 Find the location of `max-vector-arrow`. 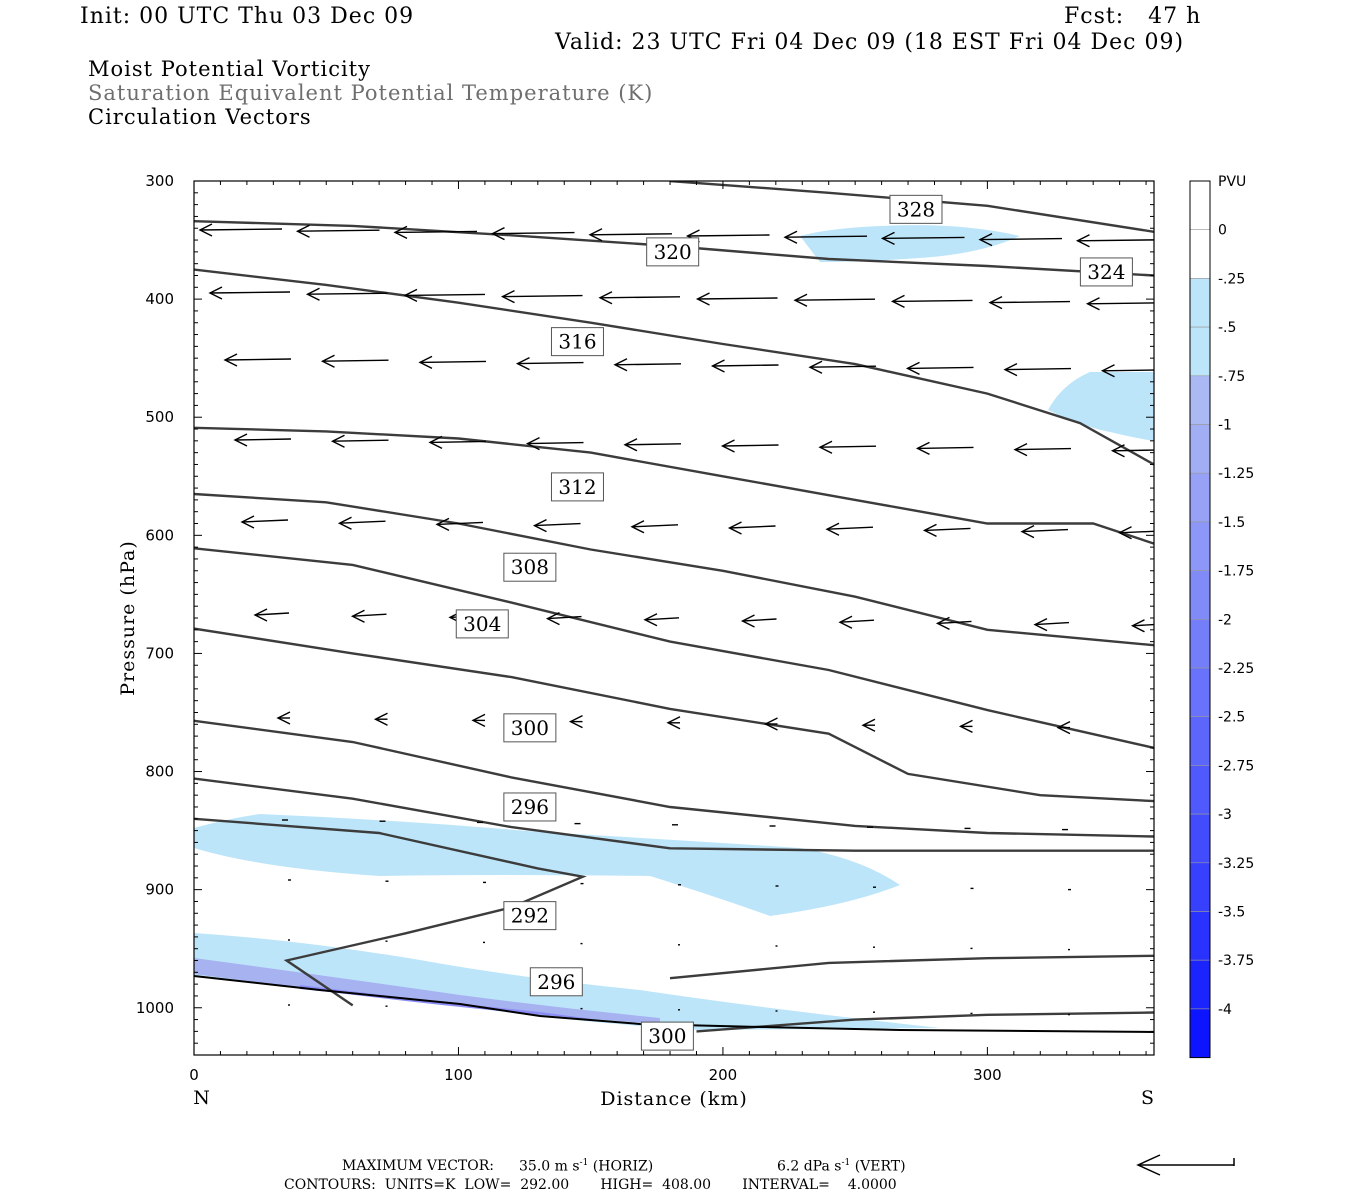

max-vector-arrow is located at coordinates (1185, 1165).